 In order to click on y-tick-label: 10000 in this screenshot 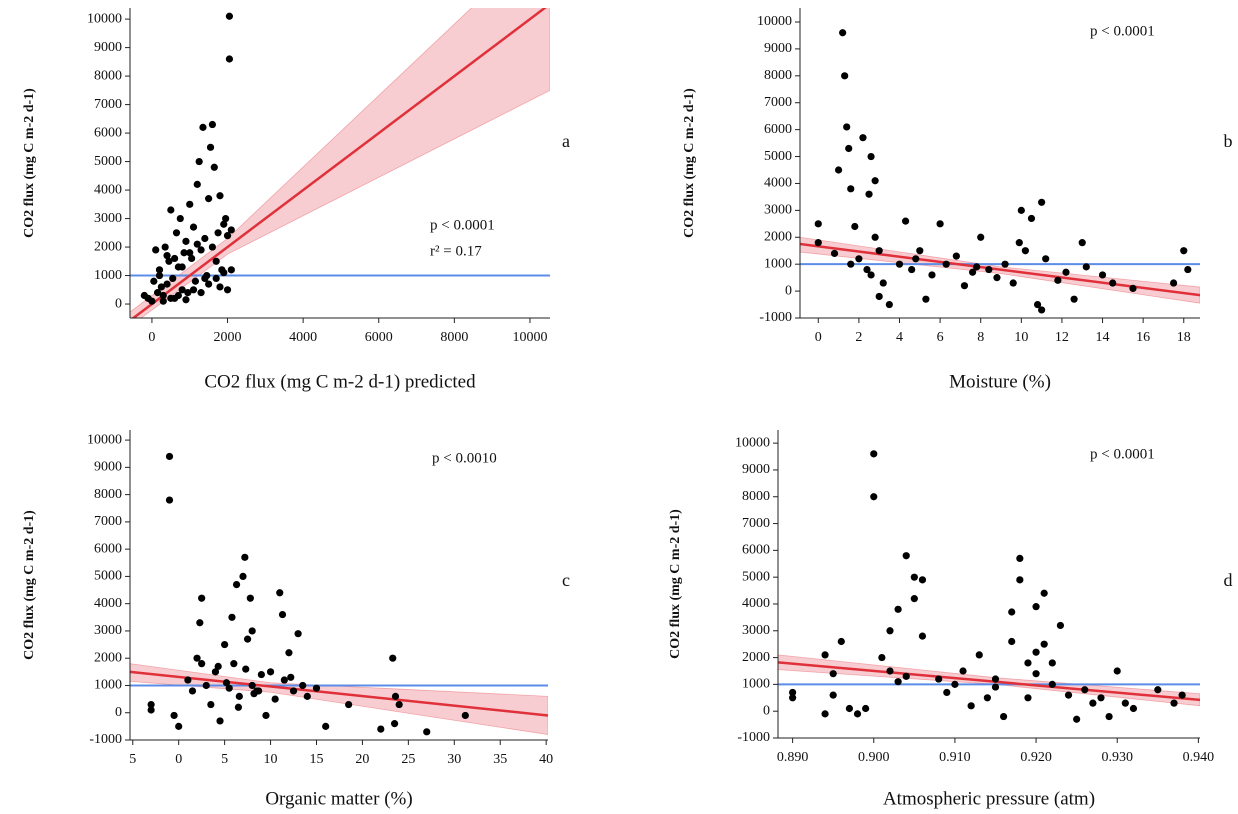, I will do `click(774, 21)`.